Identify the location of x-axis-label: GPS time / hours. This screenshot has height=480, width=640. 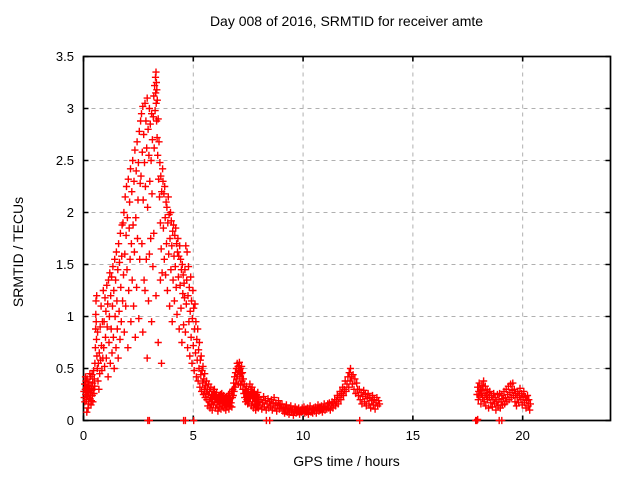
(346, 461).